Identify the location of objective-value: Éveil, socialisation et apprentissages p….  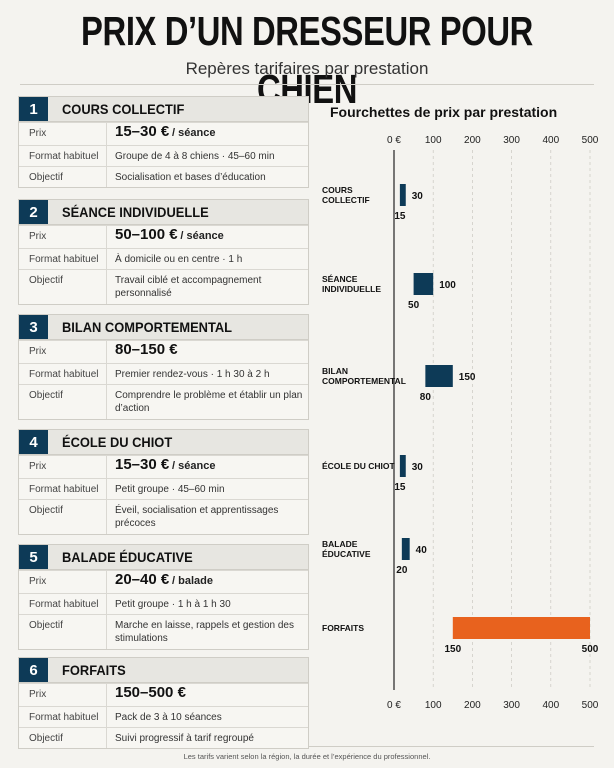
(197, 517).